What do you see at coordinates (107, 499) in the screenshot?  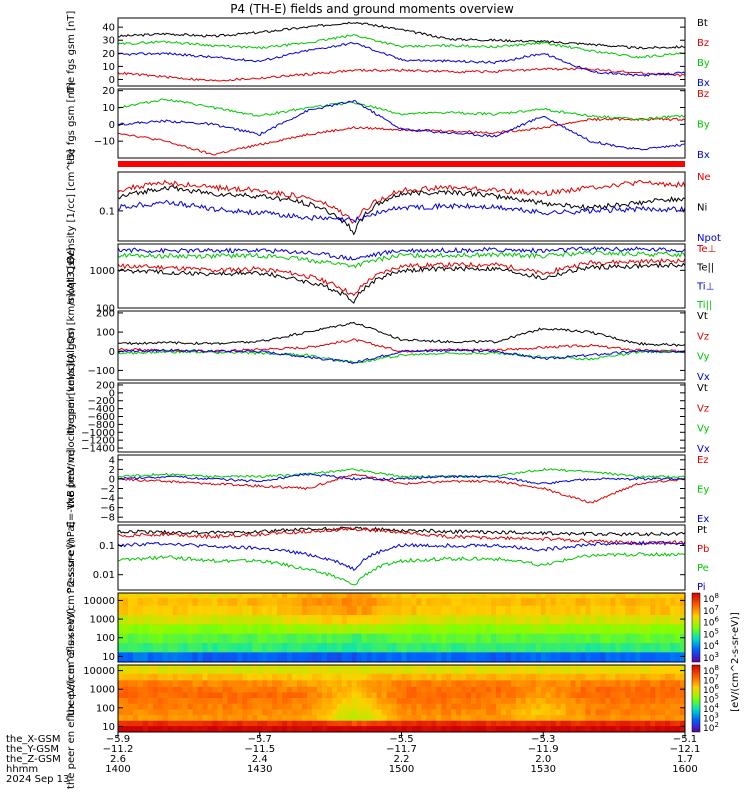 I see `y-tick-label: −4` at bounding box center [107, 499].